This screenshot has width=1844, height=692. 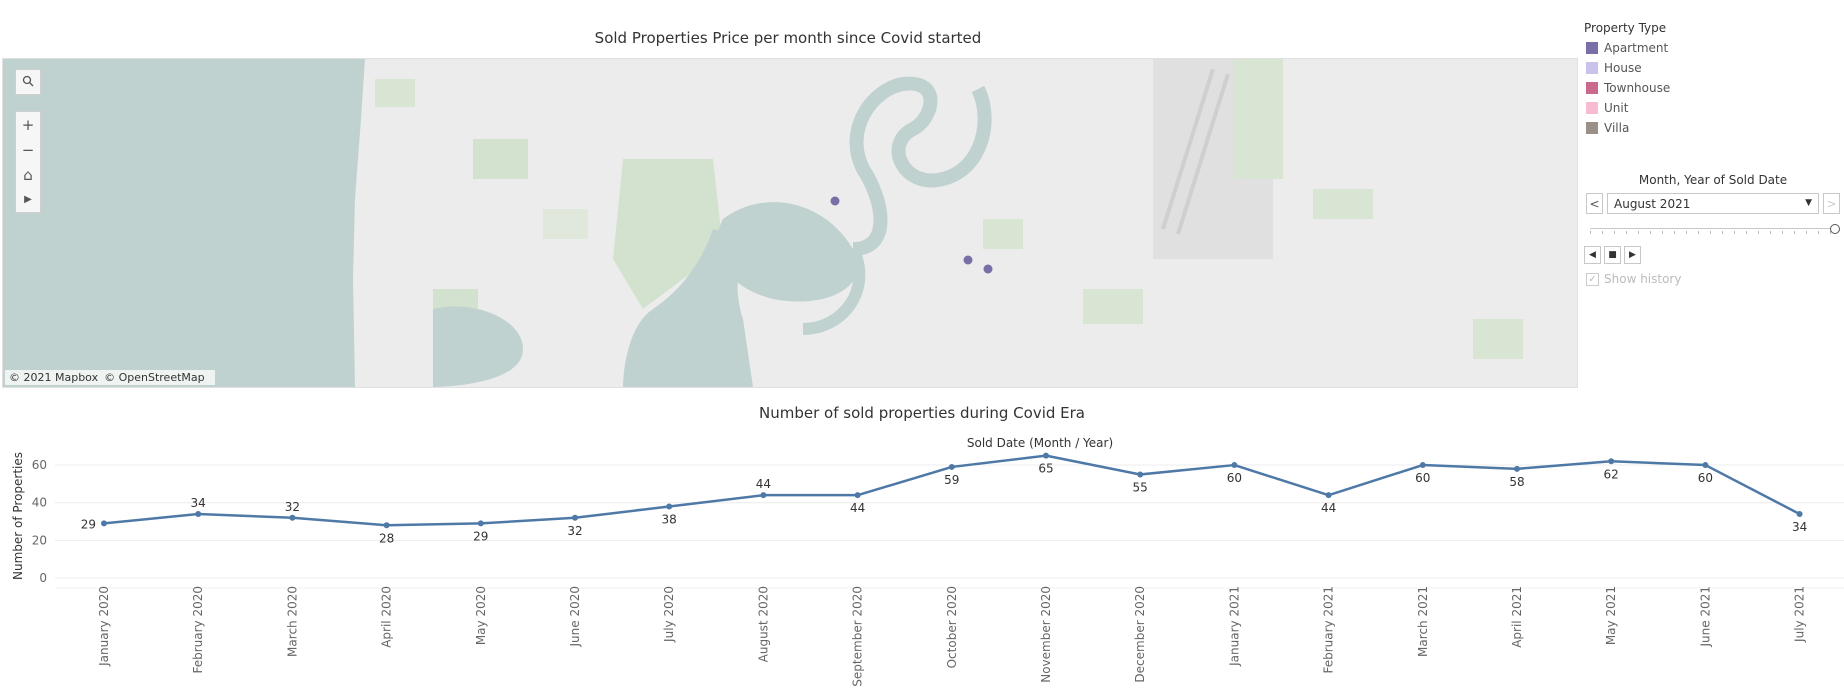 What do you see at coordinates (88, 524) in the screenshot?
I see `data-label: 29` at bounding box center [88, 524].